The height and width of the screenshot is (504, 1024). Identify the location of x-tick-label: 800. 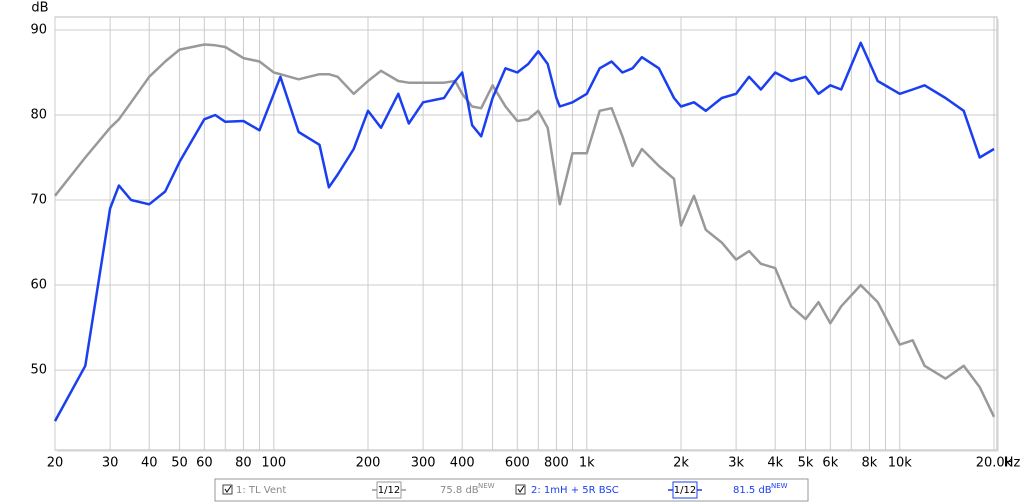
(556, 463).